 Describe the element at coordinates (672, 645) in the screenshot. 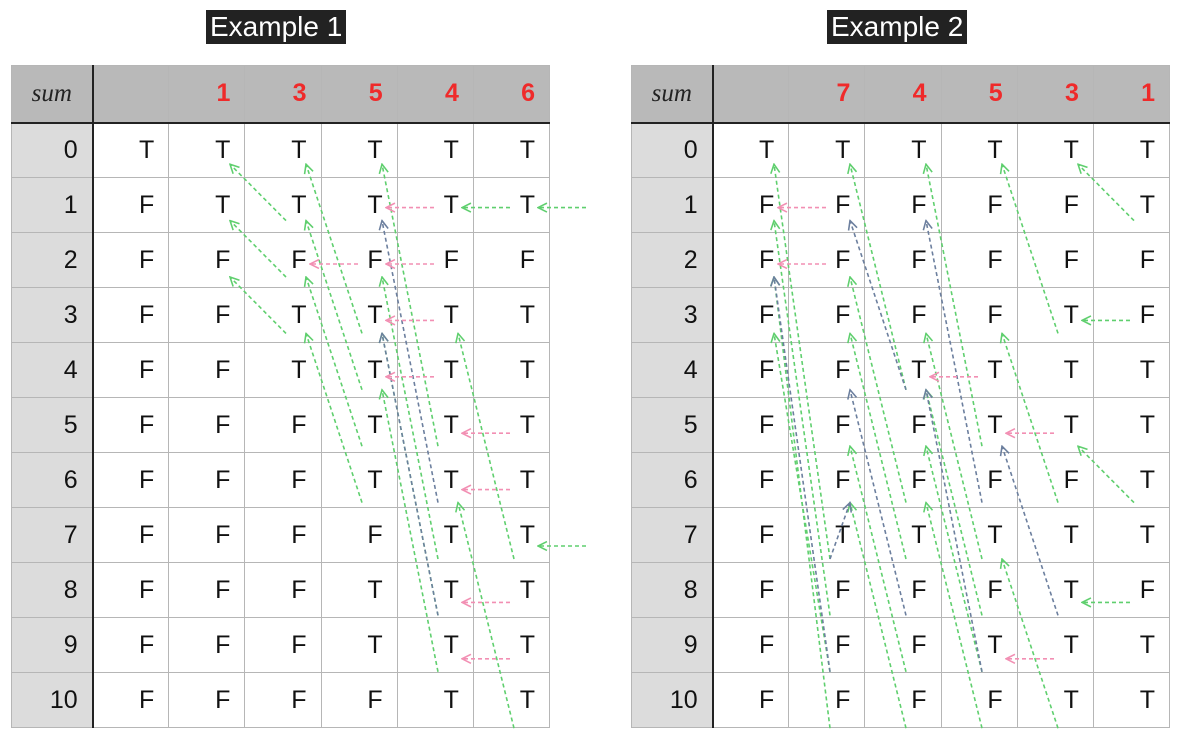

I see `sum-row-label: 9` at that location.